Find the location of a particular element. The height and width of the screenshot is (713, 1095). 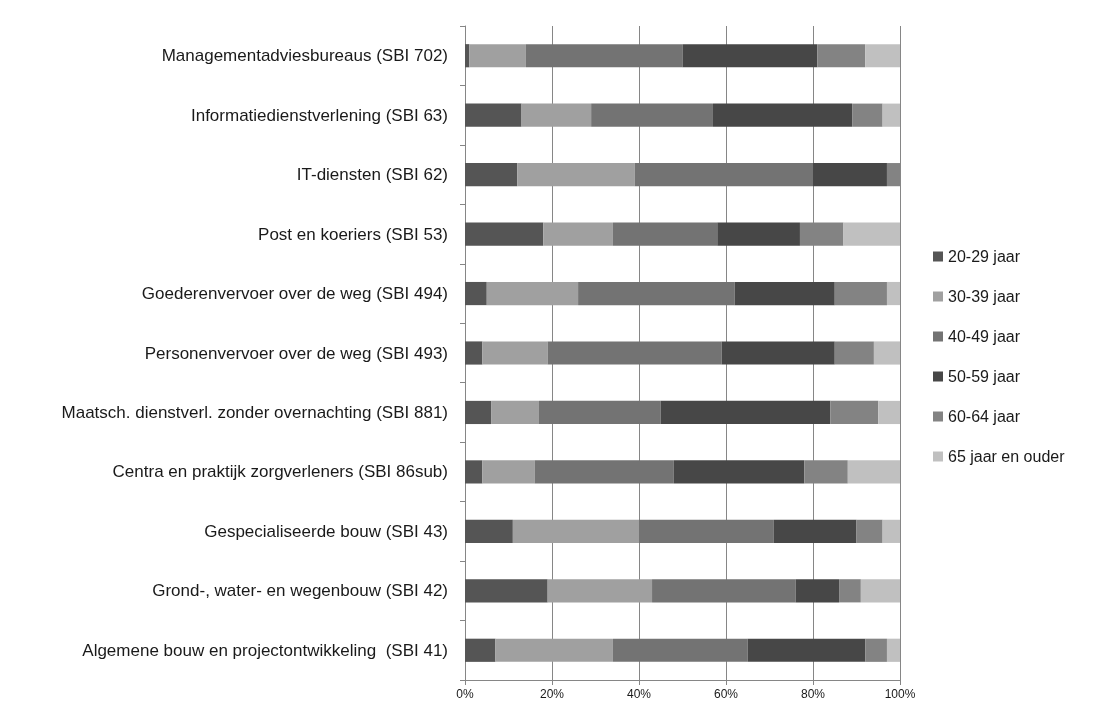

y-tick-label: Grond-, water- en wegenbouw (SBI 42) is located at coordinates (300, 591).